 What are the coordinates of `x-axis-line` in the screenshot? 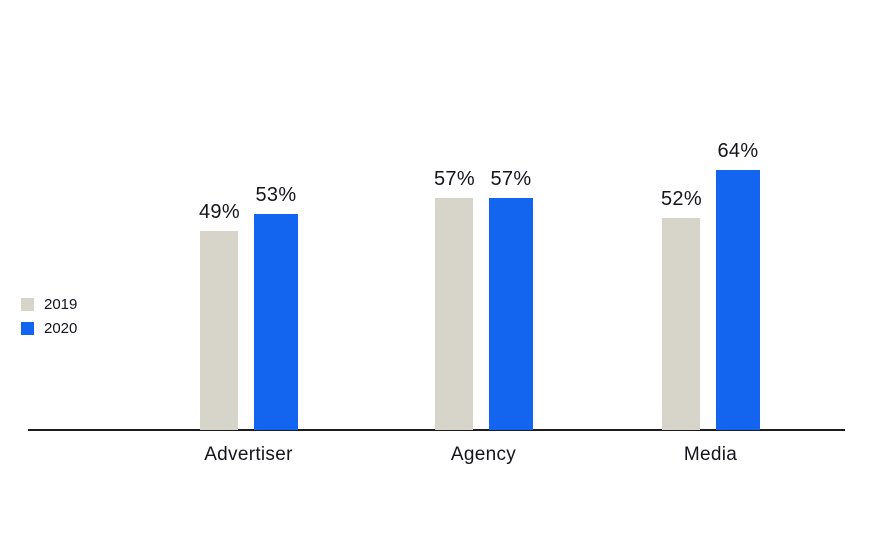 It's located at (436, 430).